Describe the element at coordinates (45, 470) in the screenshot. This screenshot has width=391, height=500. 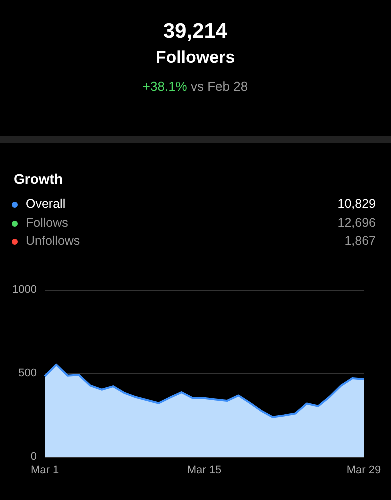
I see `x-tick-label: Mar 1` at that location.